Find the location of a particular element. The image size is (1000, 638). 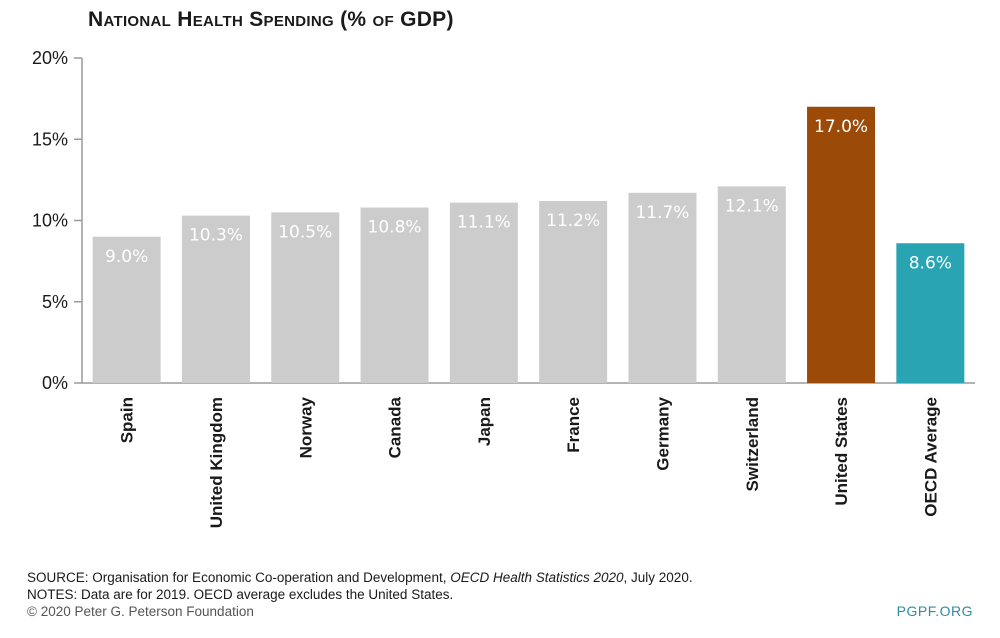

y-tick-label: 15% is located at coordinates (50, 139).